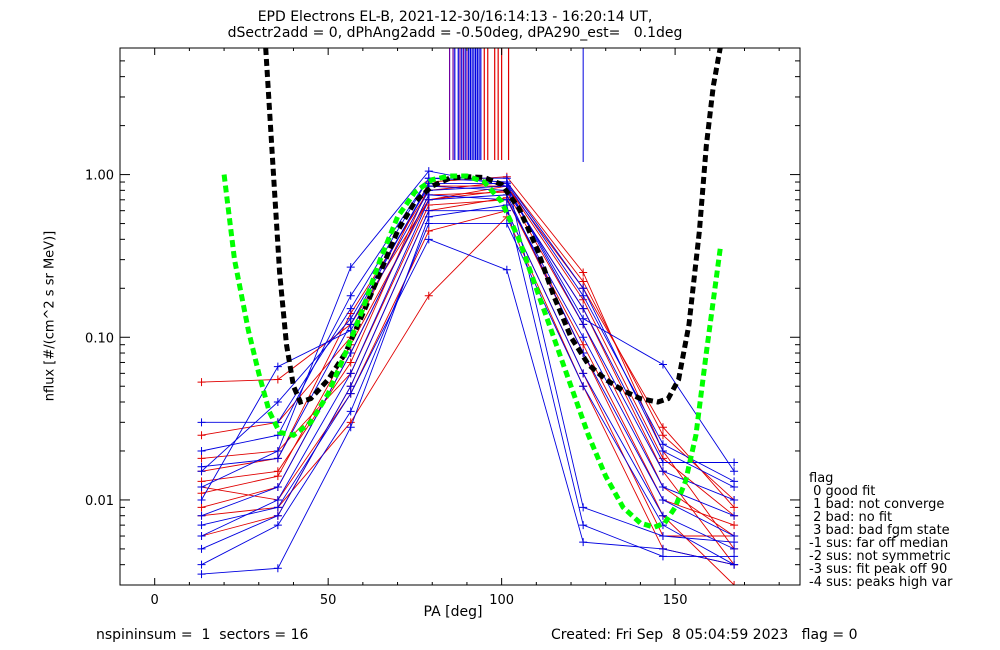 The image size is (1000, 650). What do you see at coordinates (99, 338) in the screenshot?
I see `y-tick-label: 0.10` at bounding box center [99, 338].